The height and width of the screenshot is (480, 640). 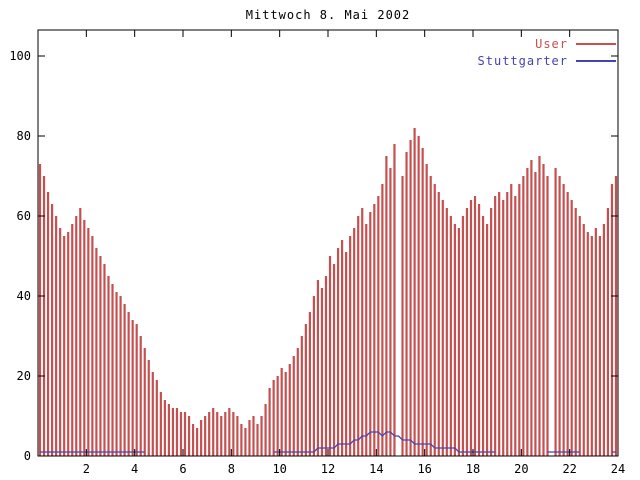 What do you see at coordinates (522, 61) in the screenshot?
I see `legend-label-stuttgarter: Stuttgarter` at bounding box center [522, 61].